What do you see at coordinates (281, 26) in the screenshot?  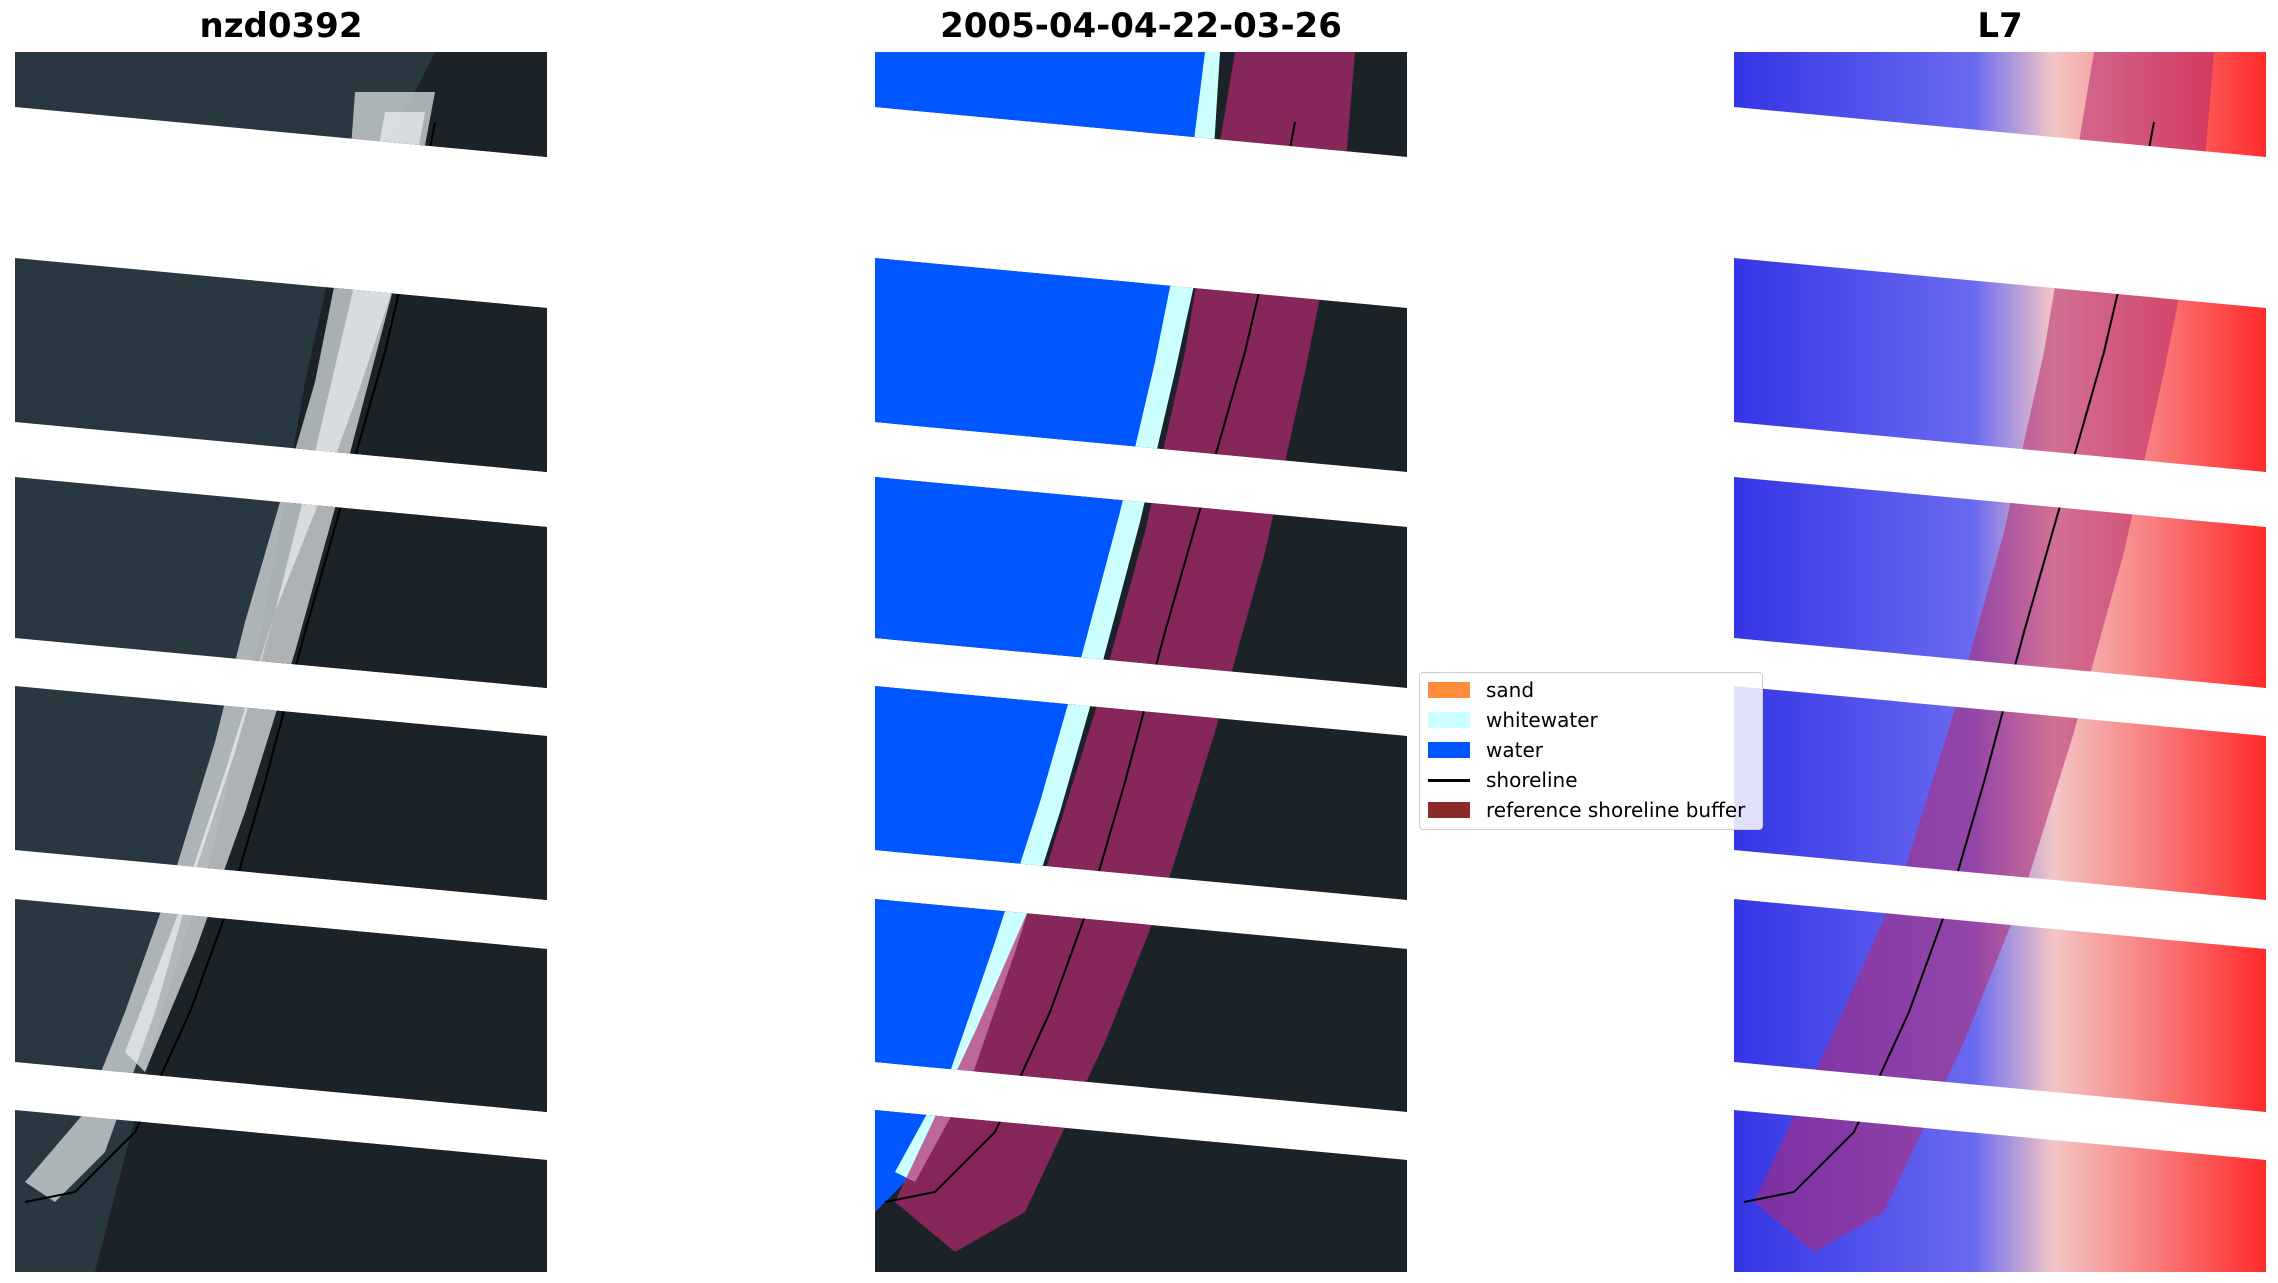 I see `panel-title-rgb: nzd0392` at bounding box center [281, 26].